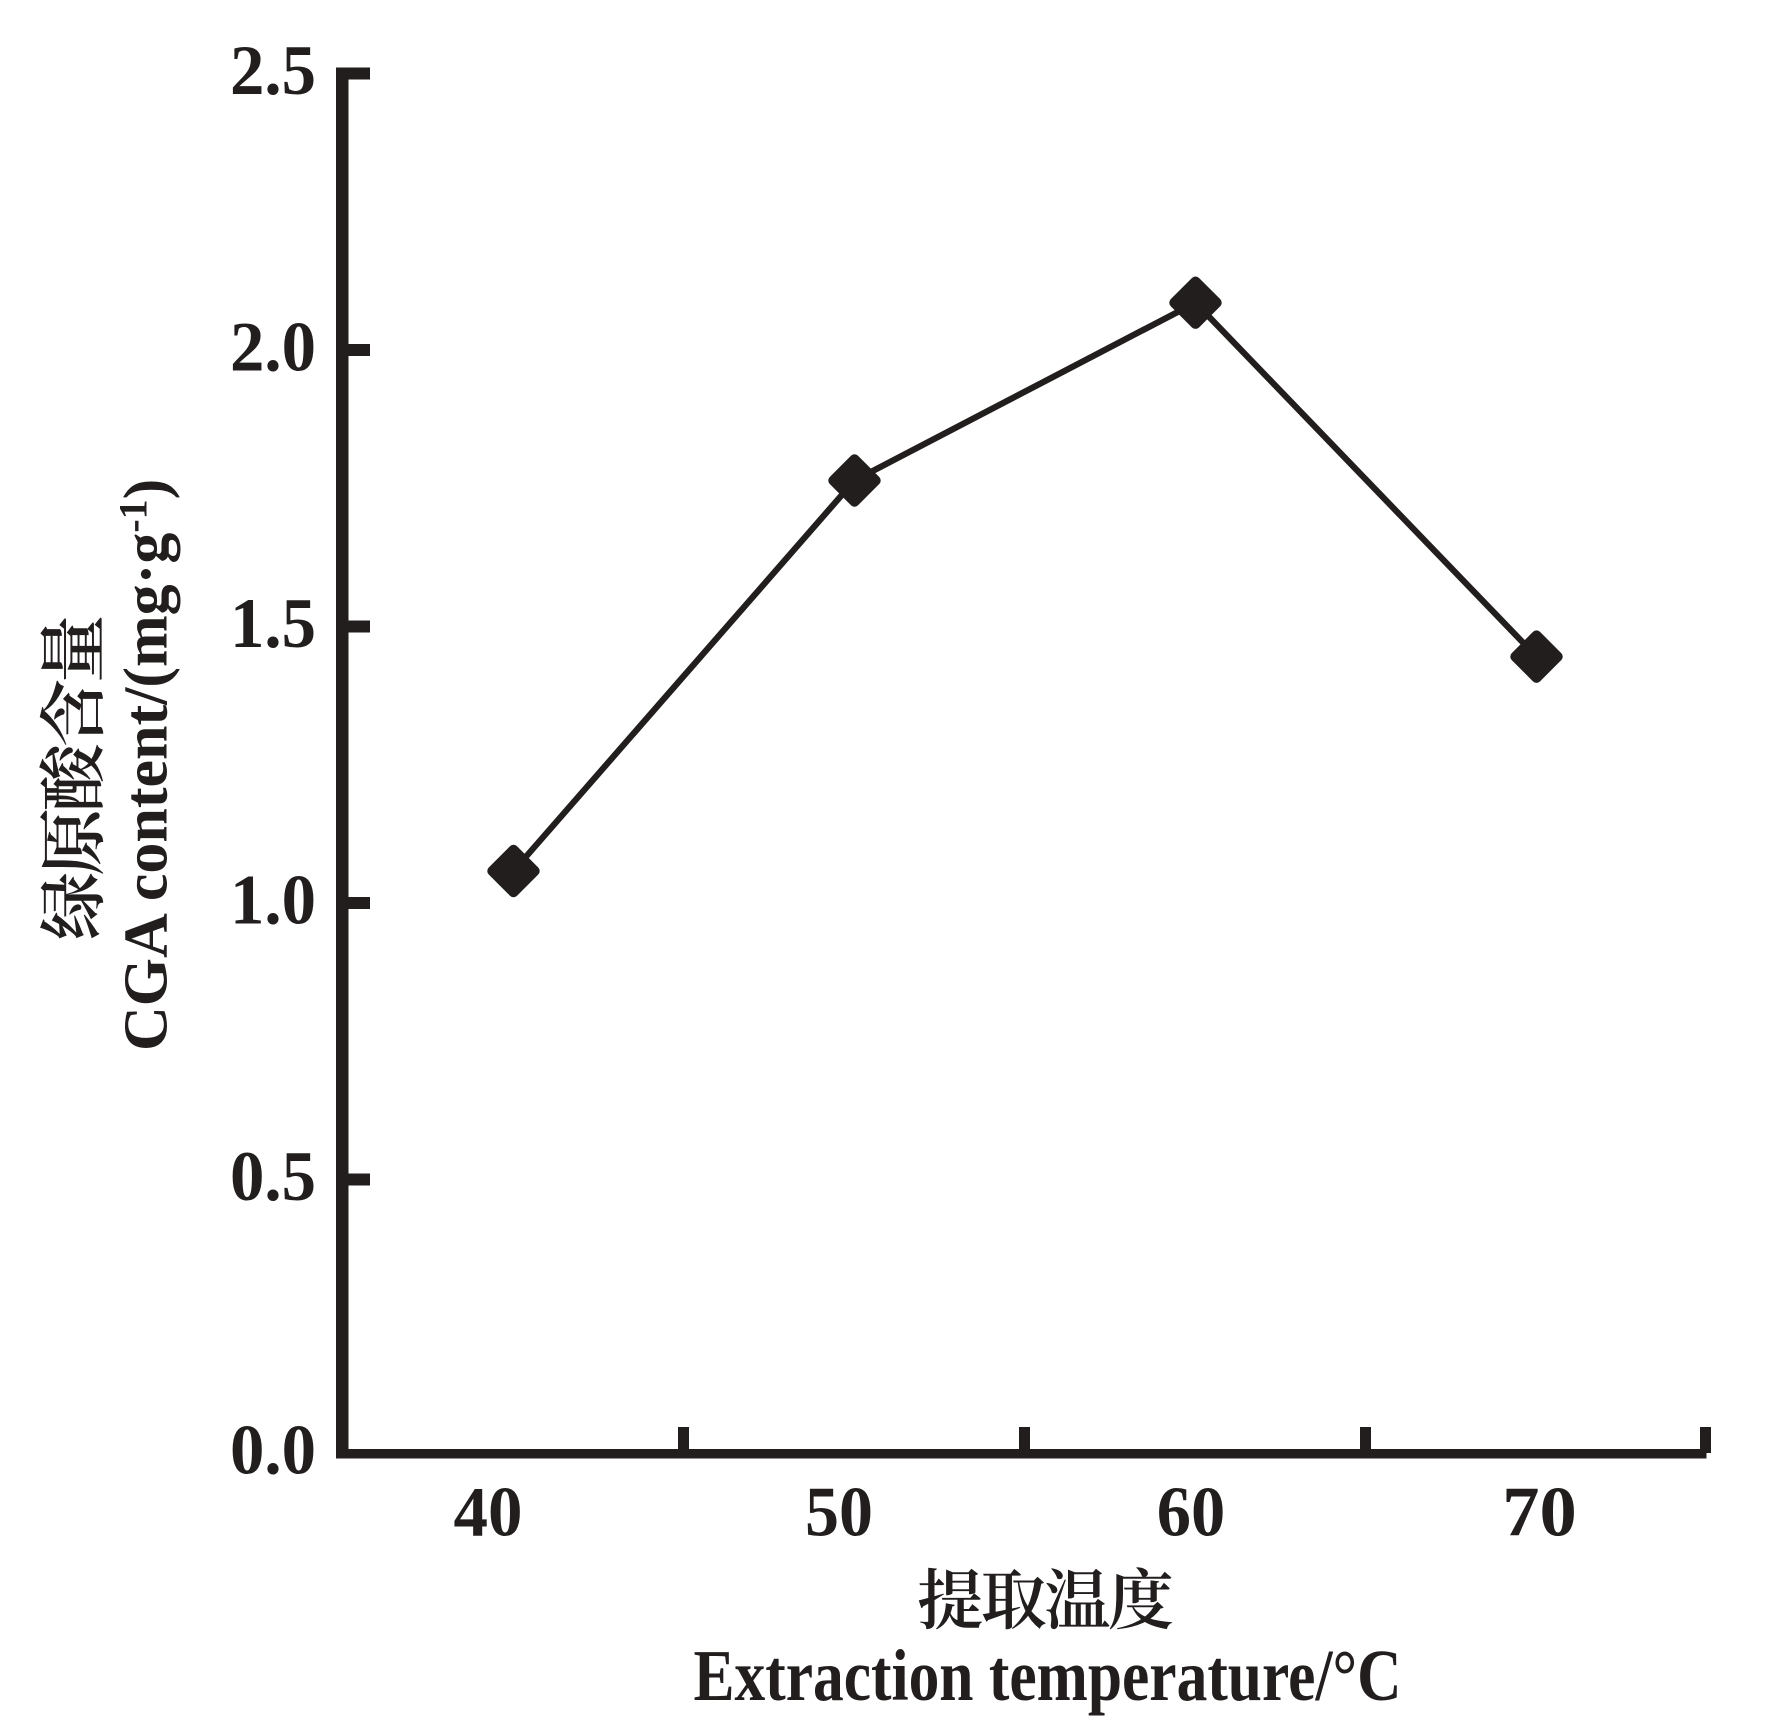  Describe the element at coordinates (273, 1177) in the screenshot. I see `svg-text: 0.5` at that location.